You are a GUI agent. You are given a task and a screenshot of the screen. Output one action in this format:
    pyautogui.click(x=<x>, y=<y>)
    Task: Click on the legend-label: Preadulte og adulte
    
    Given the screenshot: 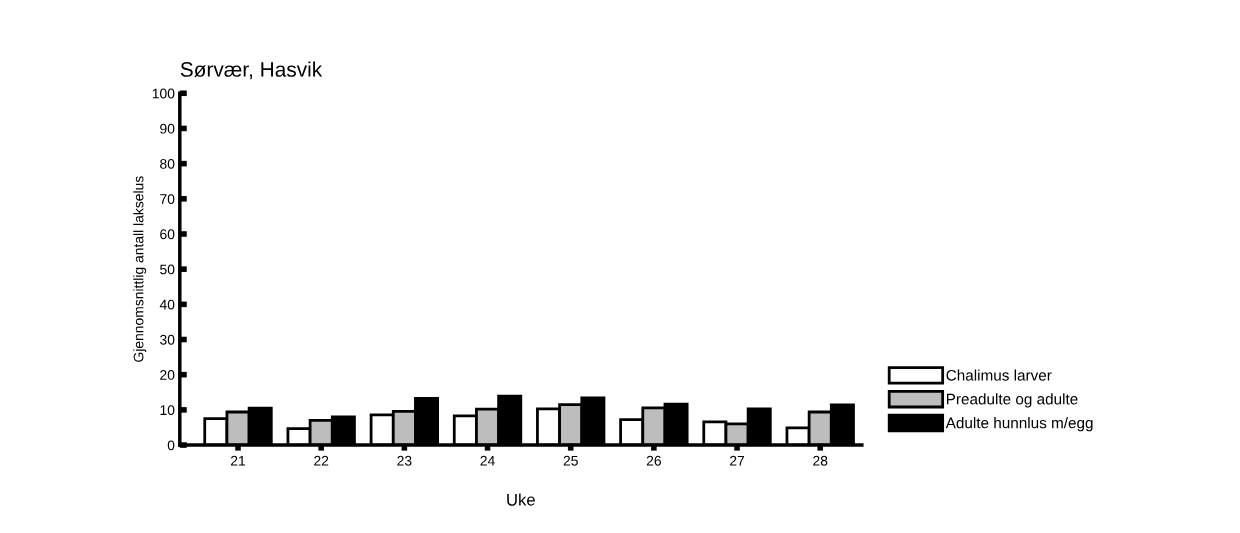 What is the action you would take?
    pyautogui.click(x=1012, y=400)
    